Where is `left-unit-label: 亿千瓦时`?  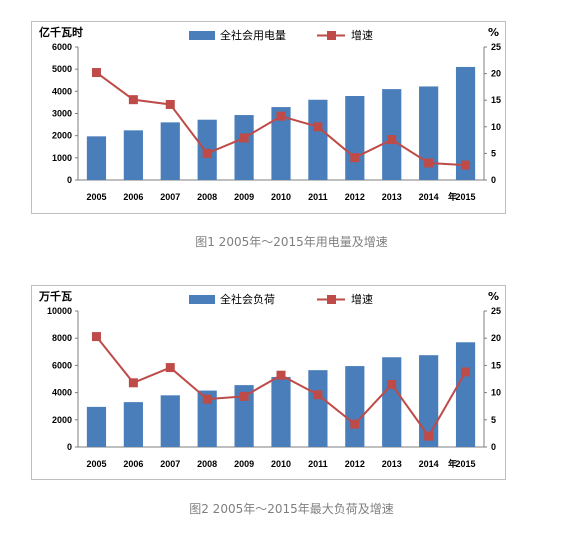
left-unit-label: 亿千瓦时 is located at coordinates (61, 32).